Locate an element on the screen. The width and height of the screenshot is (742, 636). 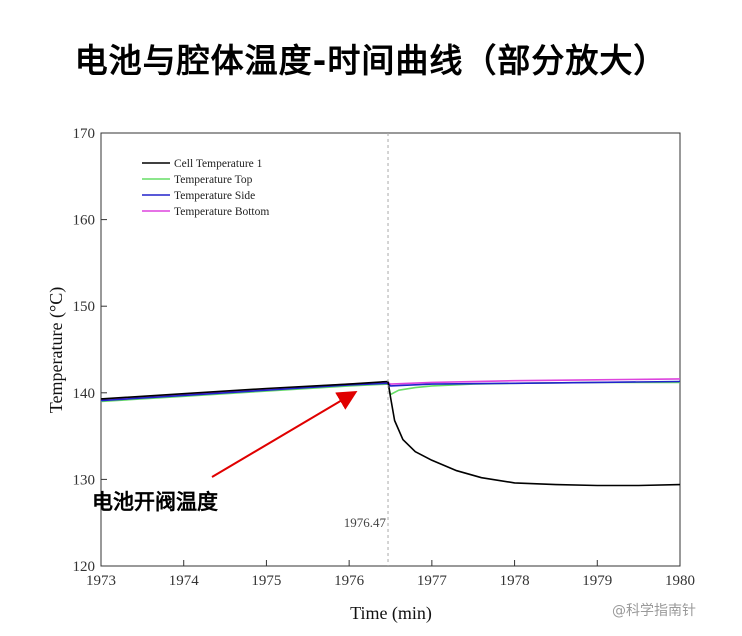
x-tick-label: 1976 is located at coordinates (349, 581).